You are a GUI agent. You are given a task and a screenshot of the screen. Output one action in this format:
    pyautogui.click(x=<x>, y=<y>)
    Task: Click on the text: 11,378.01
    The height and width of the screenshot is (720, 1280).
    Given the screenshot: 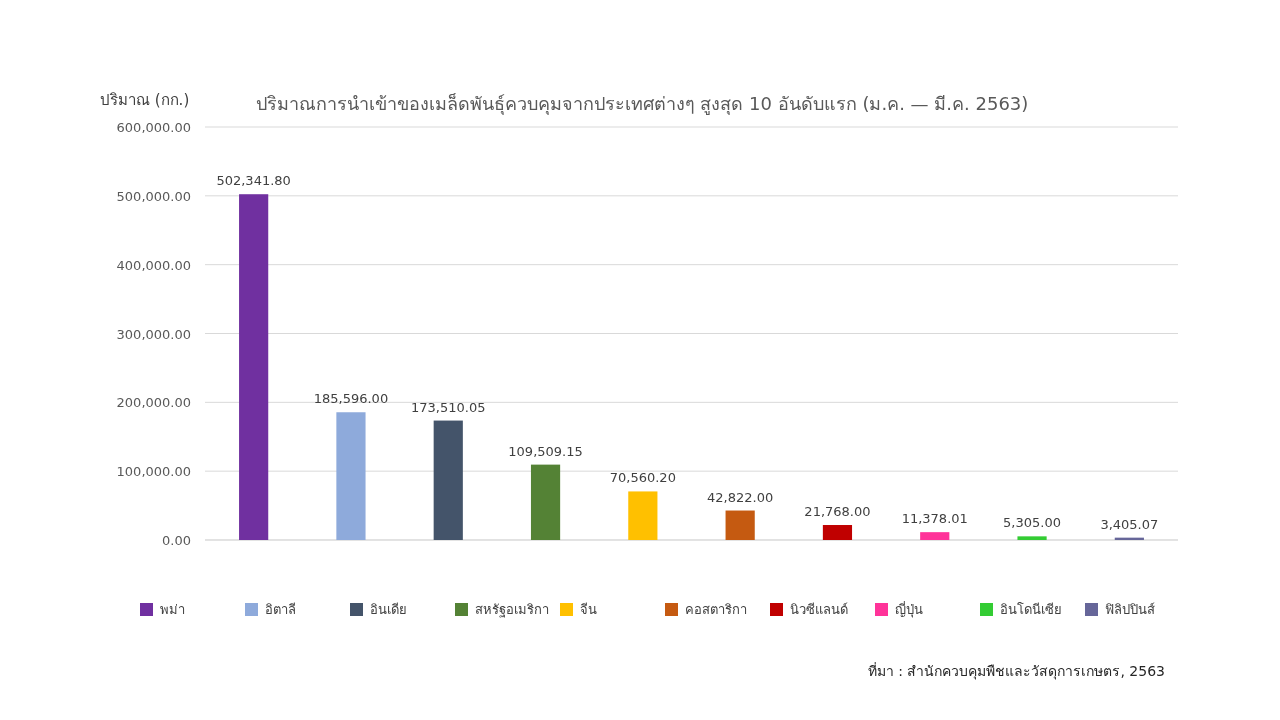 What is the action you would take?
    pyautogui.click(x=934, y=519)
    